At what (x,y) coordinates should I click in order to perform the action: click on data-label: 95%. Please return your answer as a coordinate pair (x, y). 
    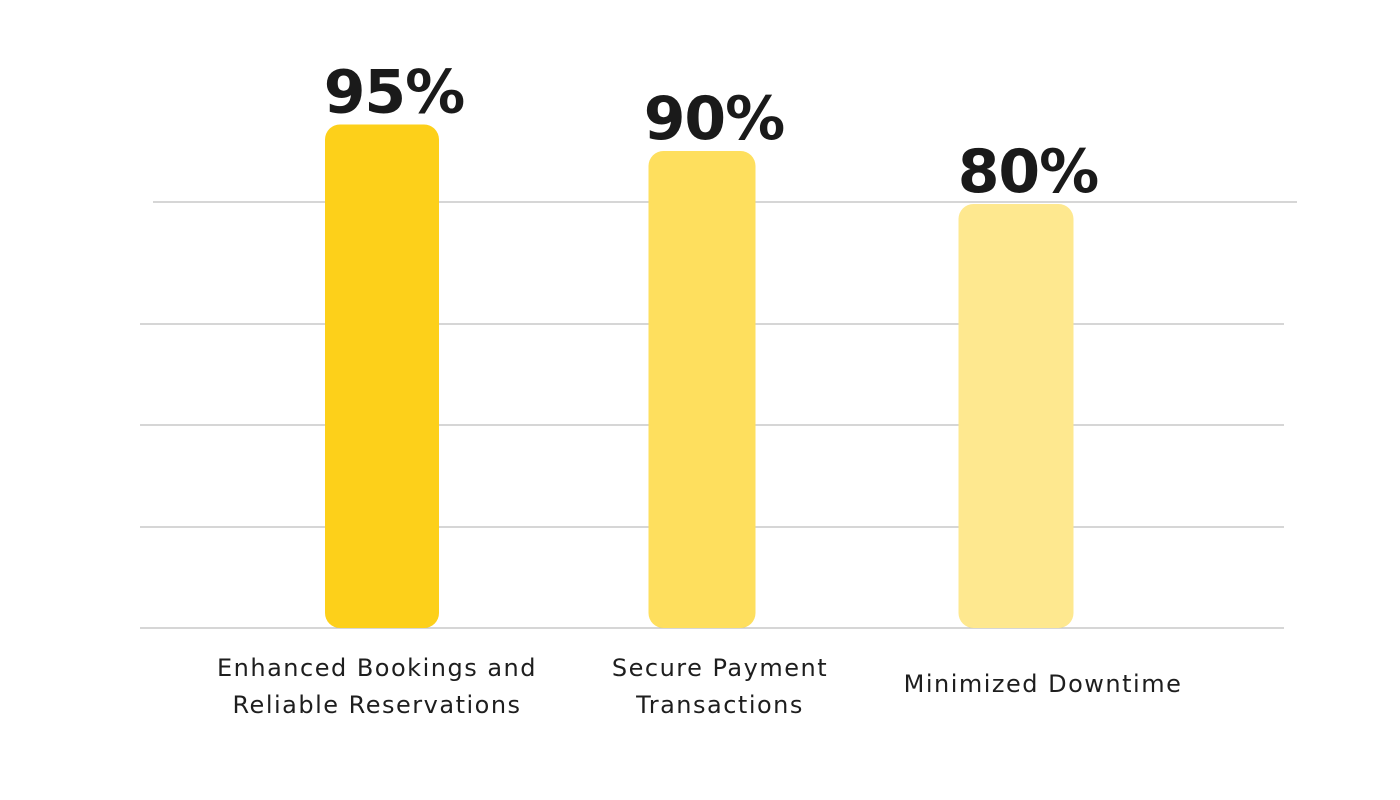
    Looking at the image, I should click on (394, 93).